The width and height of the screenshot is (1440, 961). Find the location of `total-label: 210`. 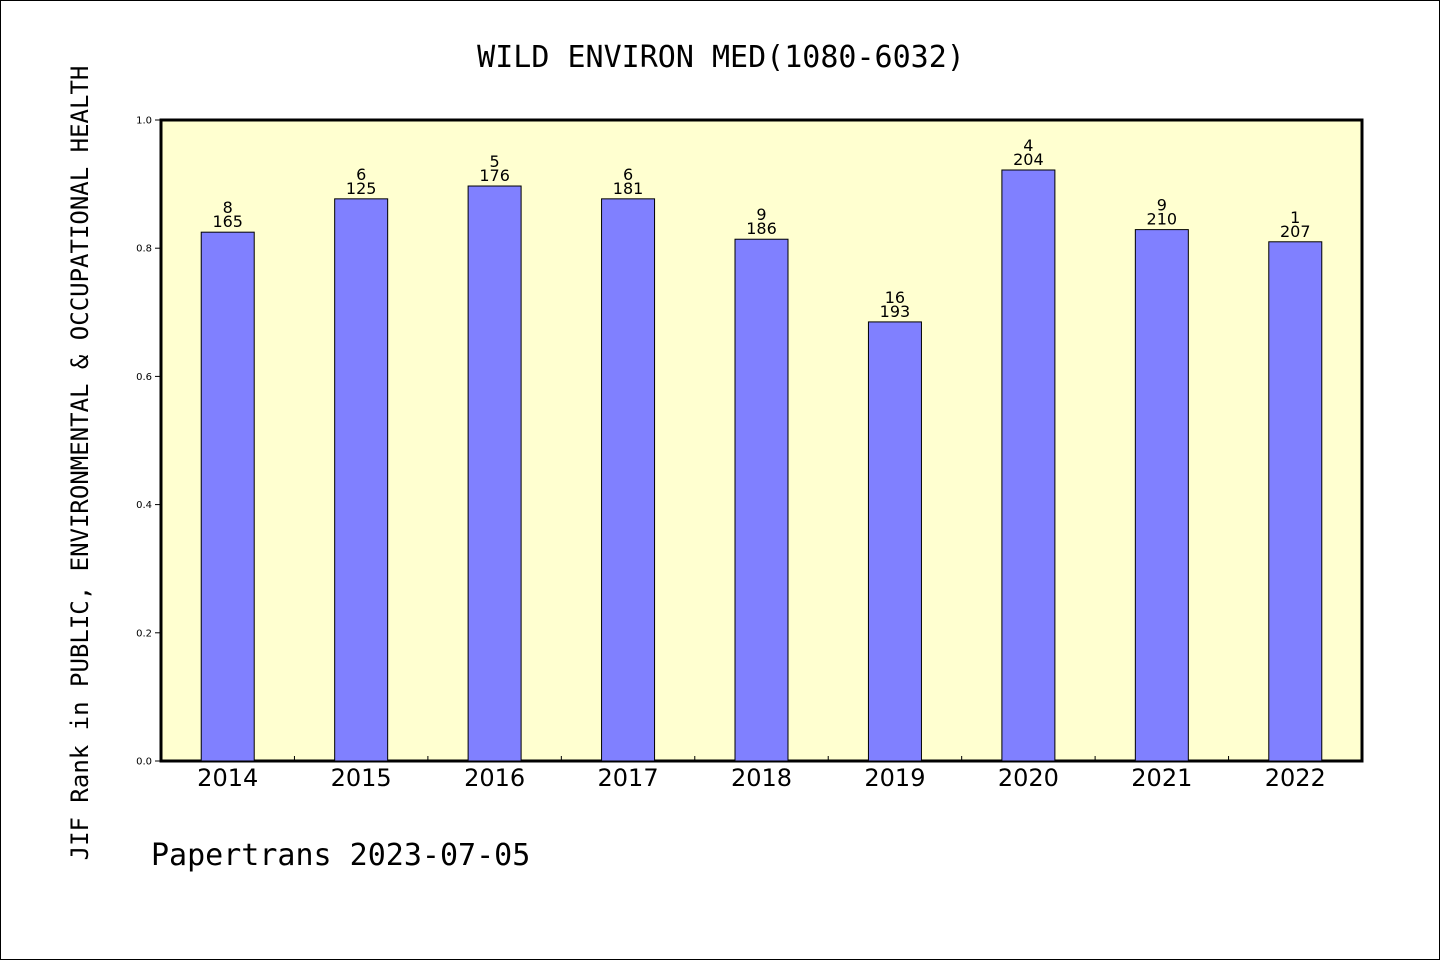

total-label: 210 is located at coordinates (1162, 219).